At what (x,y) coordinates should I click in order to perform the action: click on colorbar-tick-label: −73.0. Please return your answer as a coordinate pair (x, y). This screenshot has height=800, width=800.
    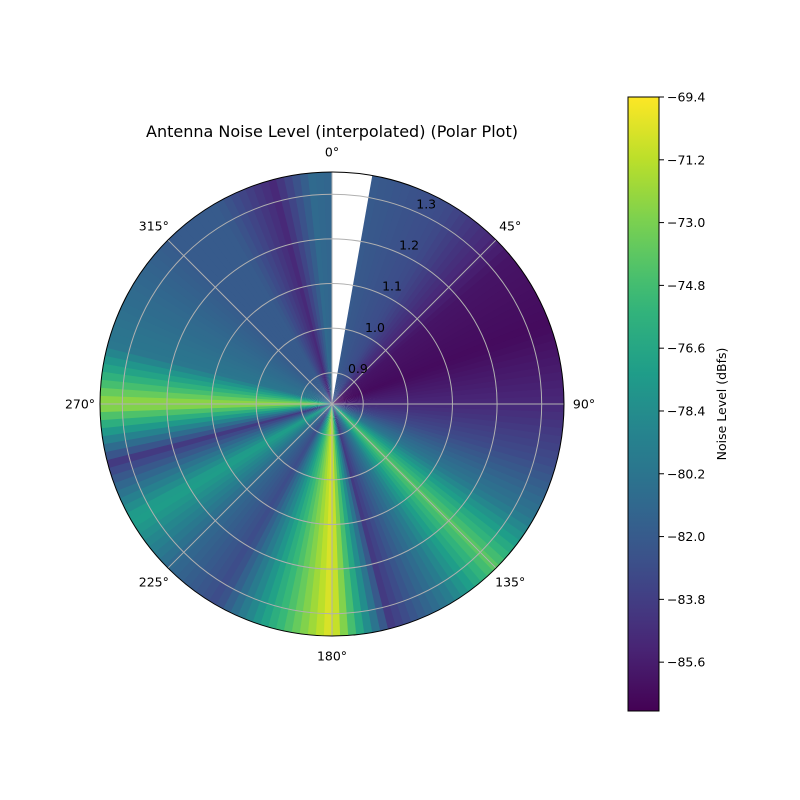
    Looking at the image, I should click on (686, 222).